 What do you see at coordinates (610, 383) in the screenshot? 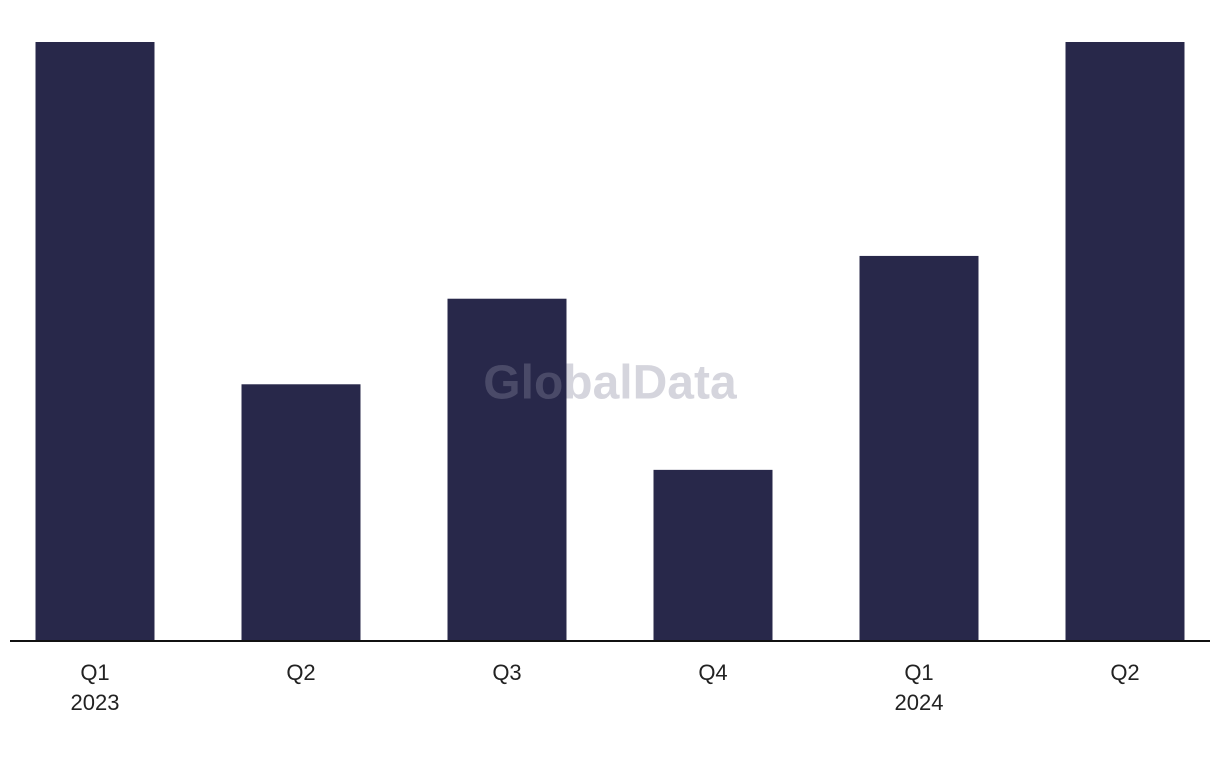
I see `watermark: GlobalData` at bounding box center [610, 383].